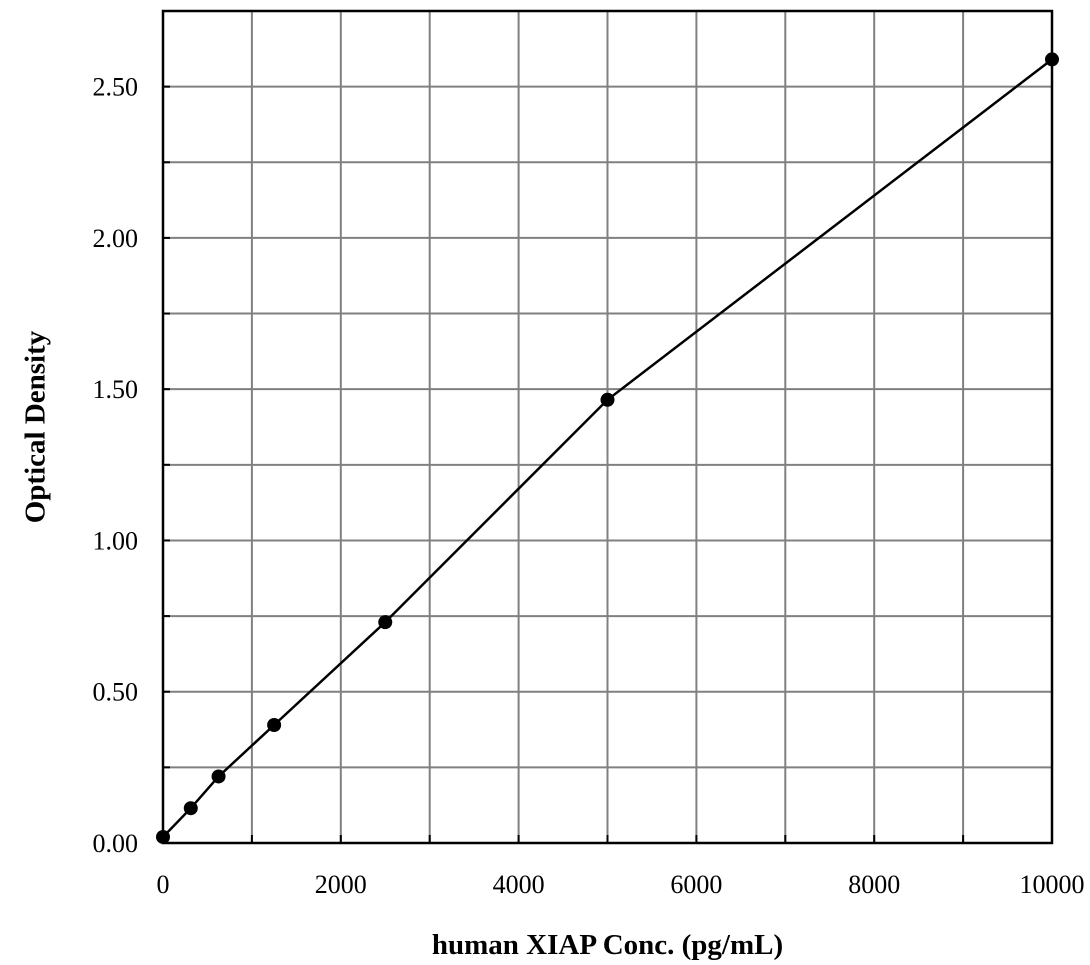 The width and height of the screenshot is (1090, 965). What do you see at coordinates (116, 87) in the screenshot?
I see `y-tick-label: 2.50` at bounding box center [116, 87].